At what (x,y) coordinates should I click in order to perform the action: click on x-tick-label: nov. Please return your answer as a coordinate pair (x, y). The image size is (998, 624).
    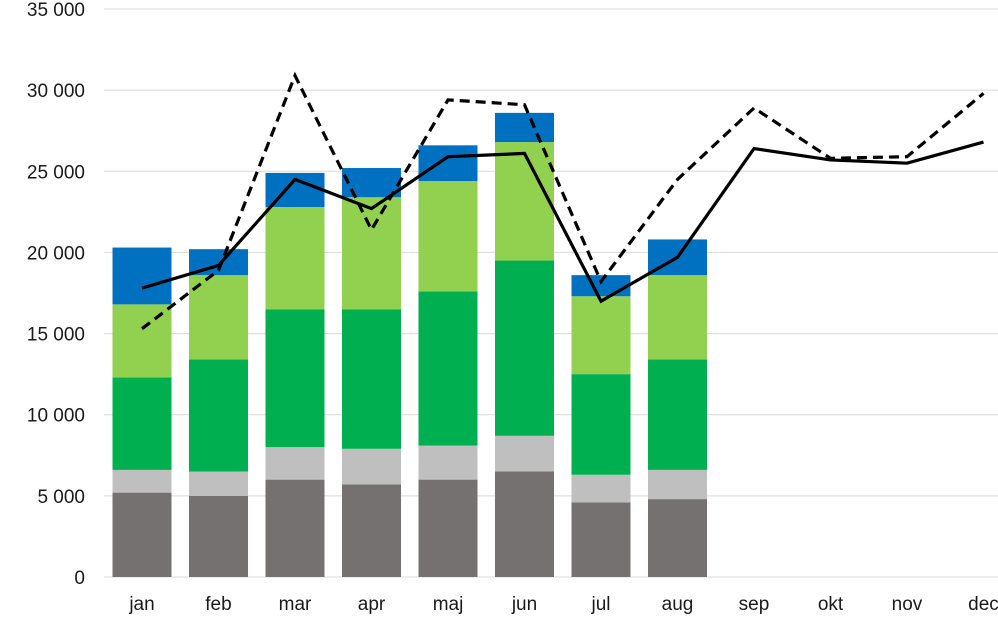
    Looking at the image, I should click on (907, 604).